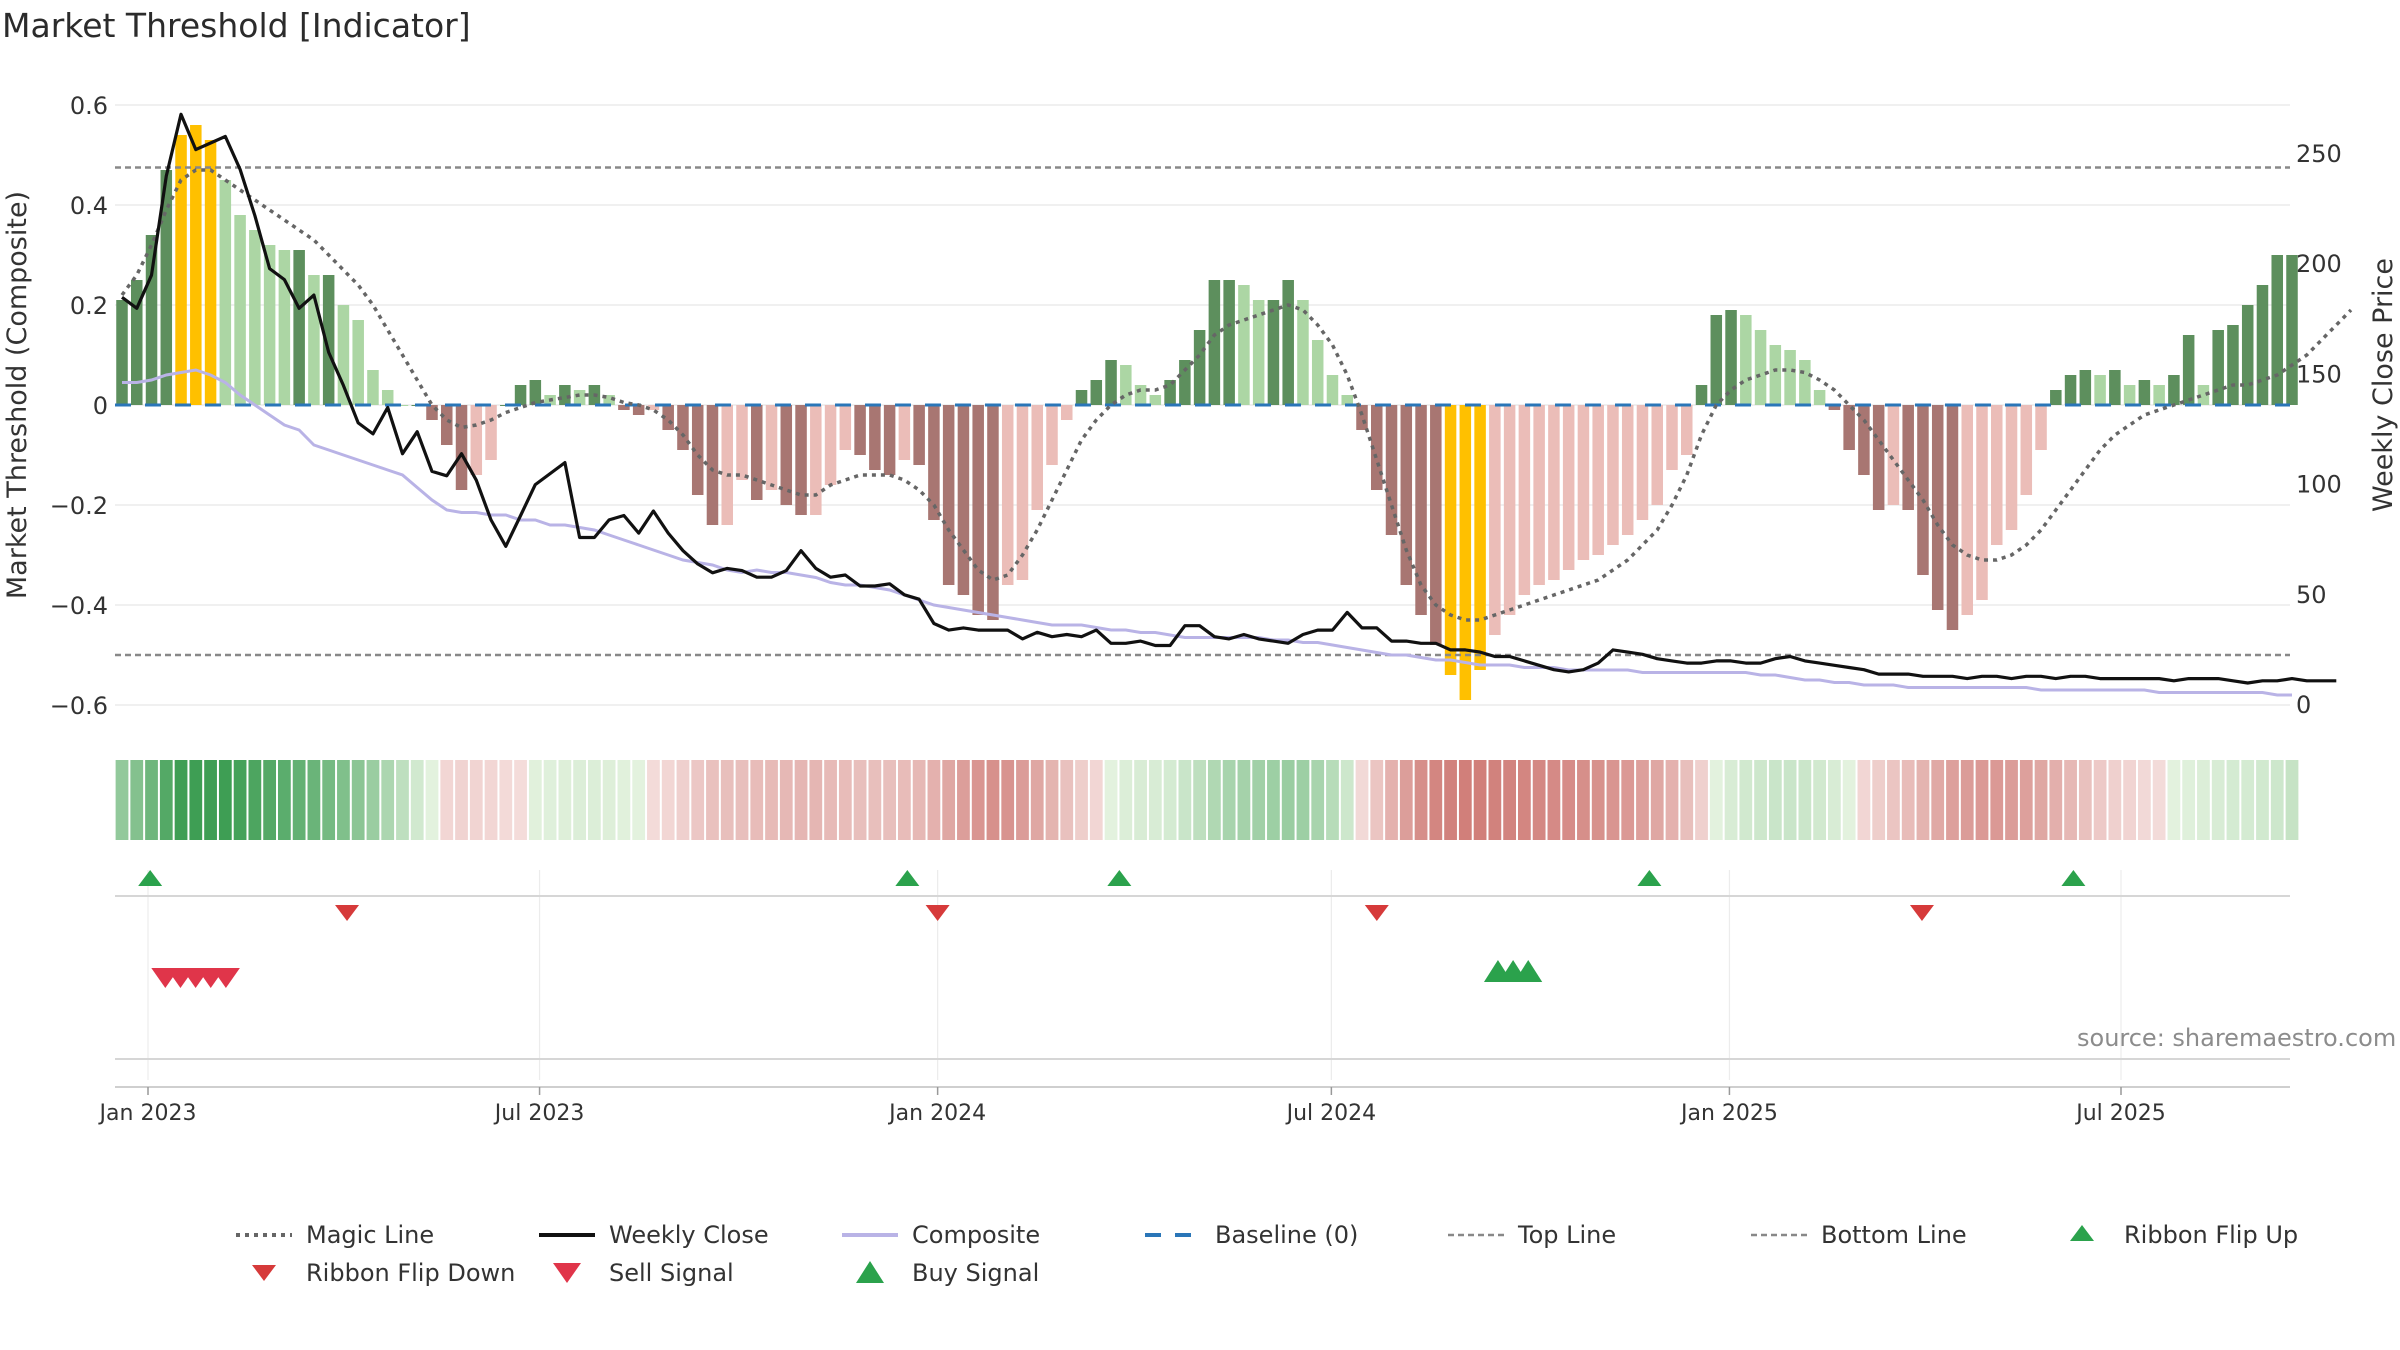  Describe the element at coordinates (100, 406) in the screenshot. I see `y-tick-label: 0` at that location.